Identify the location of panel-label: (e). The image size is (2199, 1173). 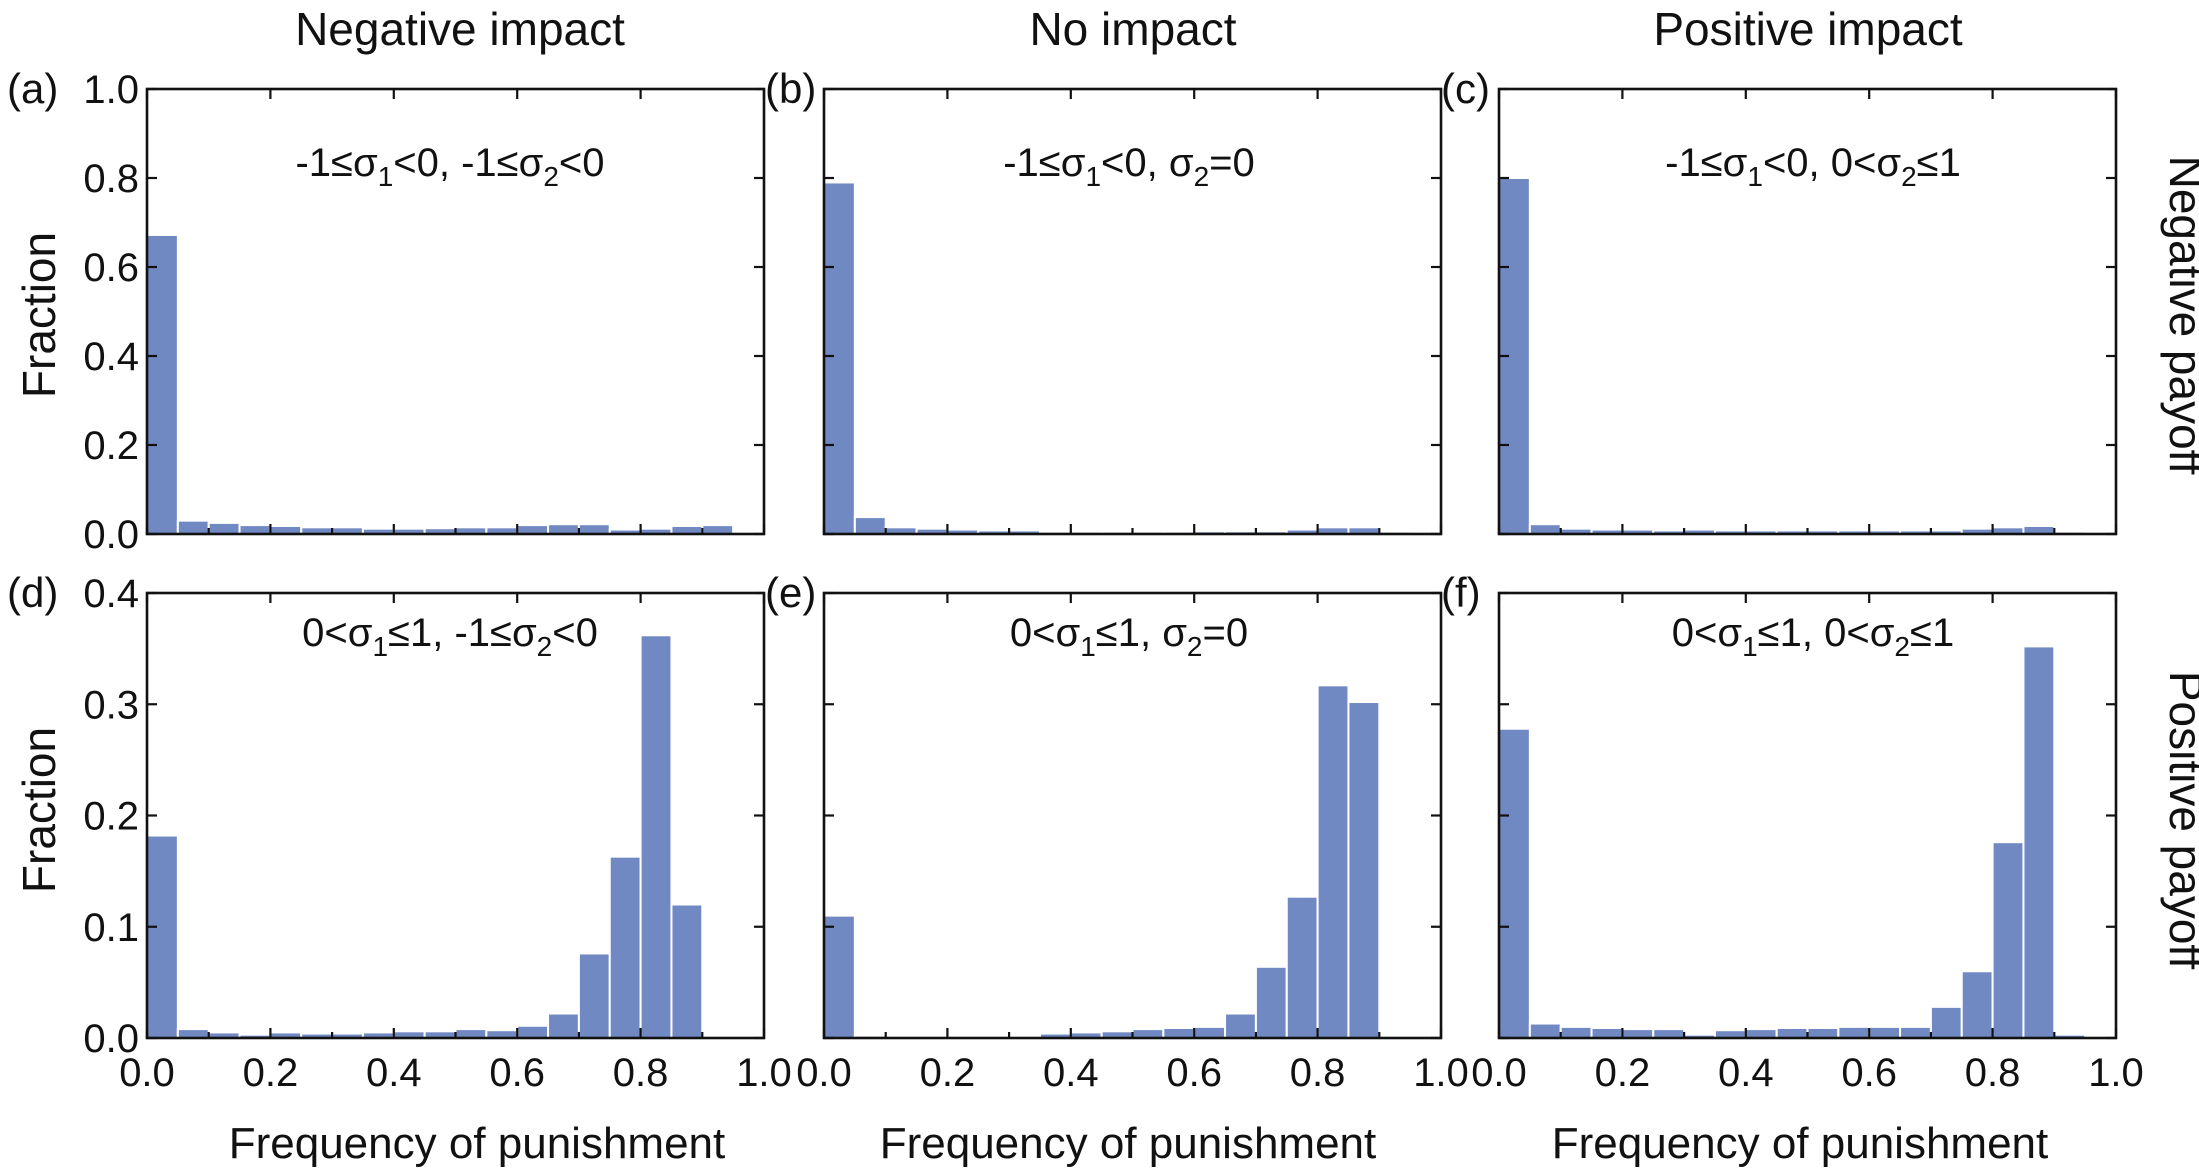
(790, 592).